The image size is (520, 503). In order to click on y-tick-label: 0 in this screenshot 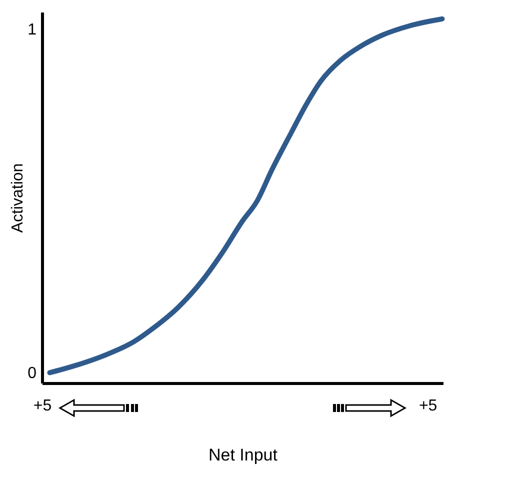, I will do `click(32, 373)`.